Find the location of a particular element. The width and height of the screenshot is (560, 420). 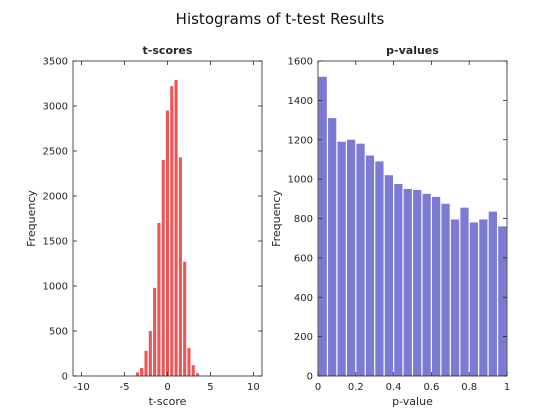

y-tick-label: 2000 is located at coordinates (55, 197).